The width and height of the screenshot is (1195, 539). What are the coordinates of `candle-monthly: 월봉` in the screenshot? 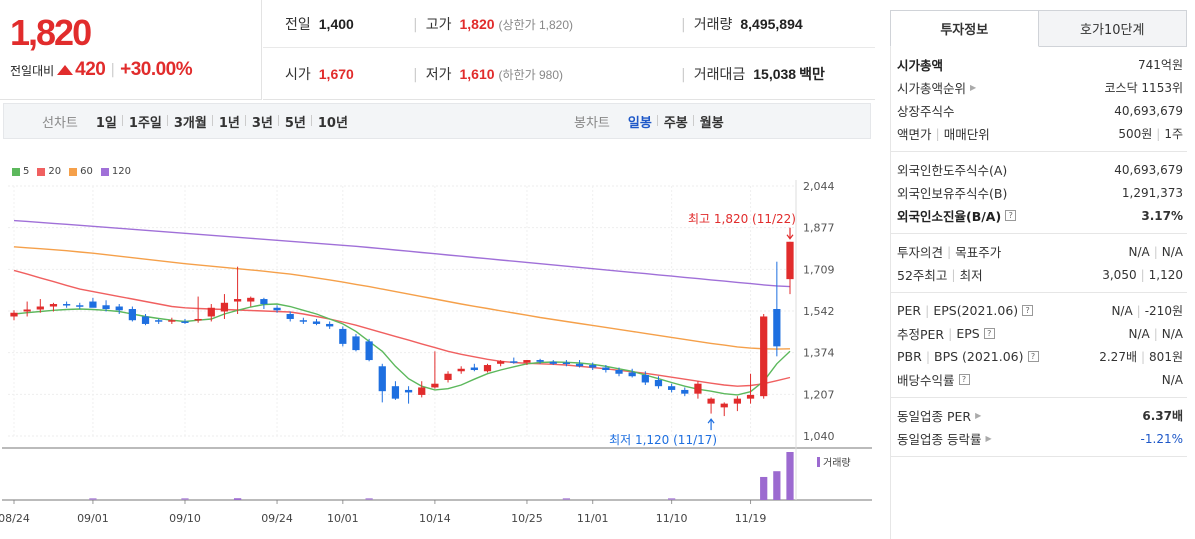 It's located at (711, 121).